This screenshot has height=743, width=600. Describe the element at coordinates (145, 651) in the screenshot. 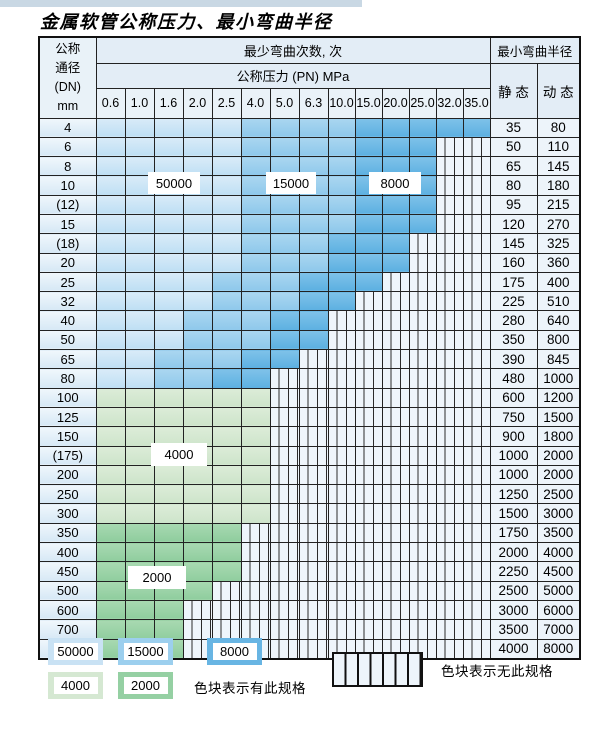

I see `legend-swatch-15000: 15000` at that location.